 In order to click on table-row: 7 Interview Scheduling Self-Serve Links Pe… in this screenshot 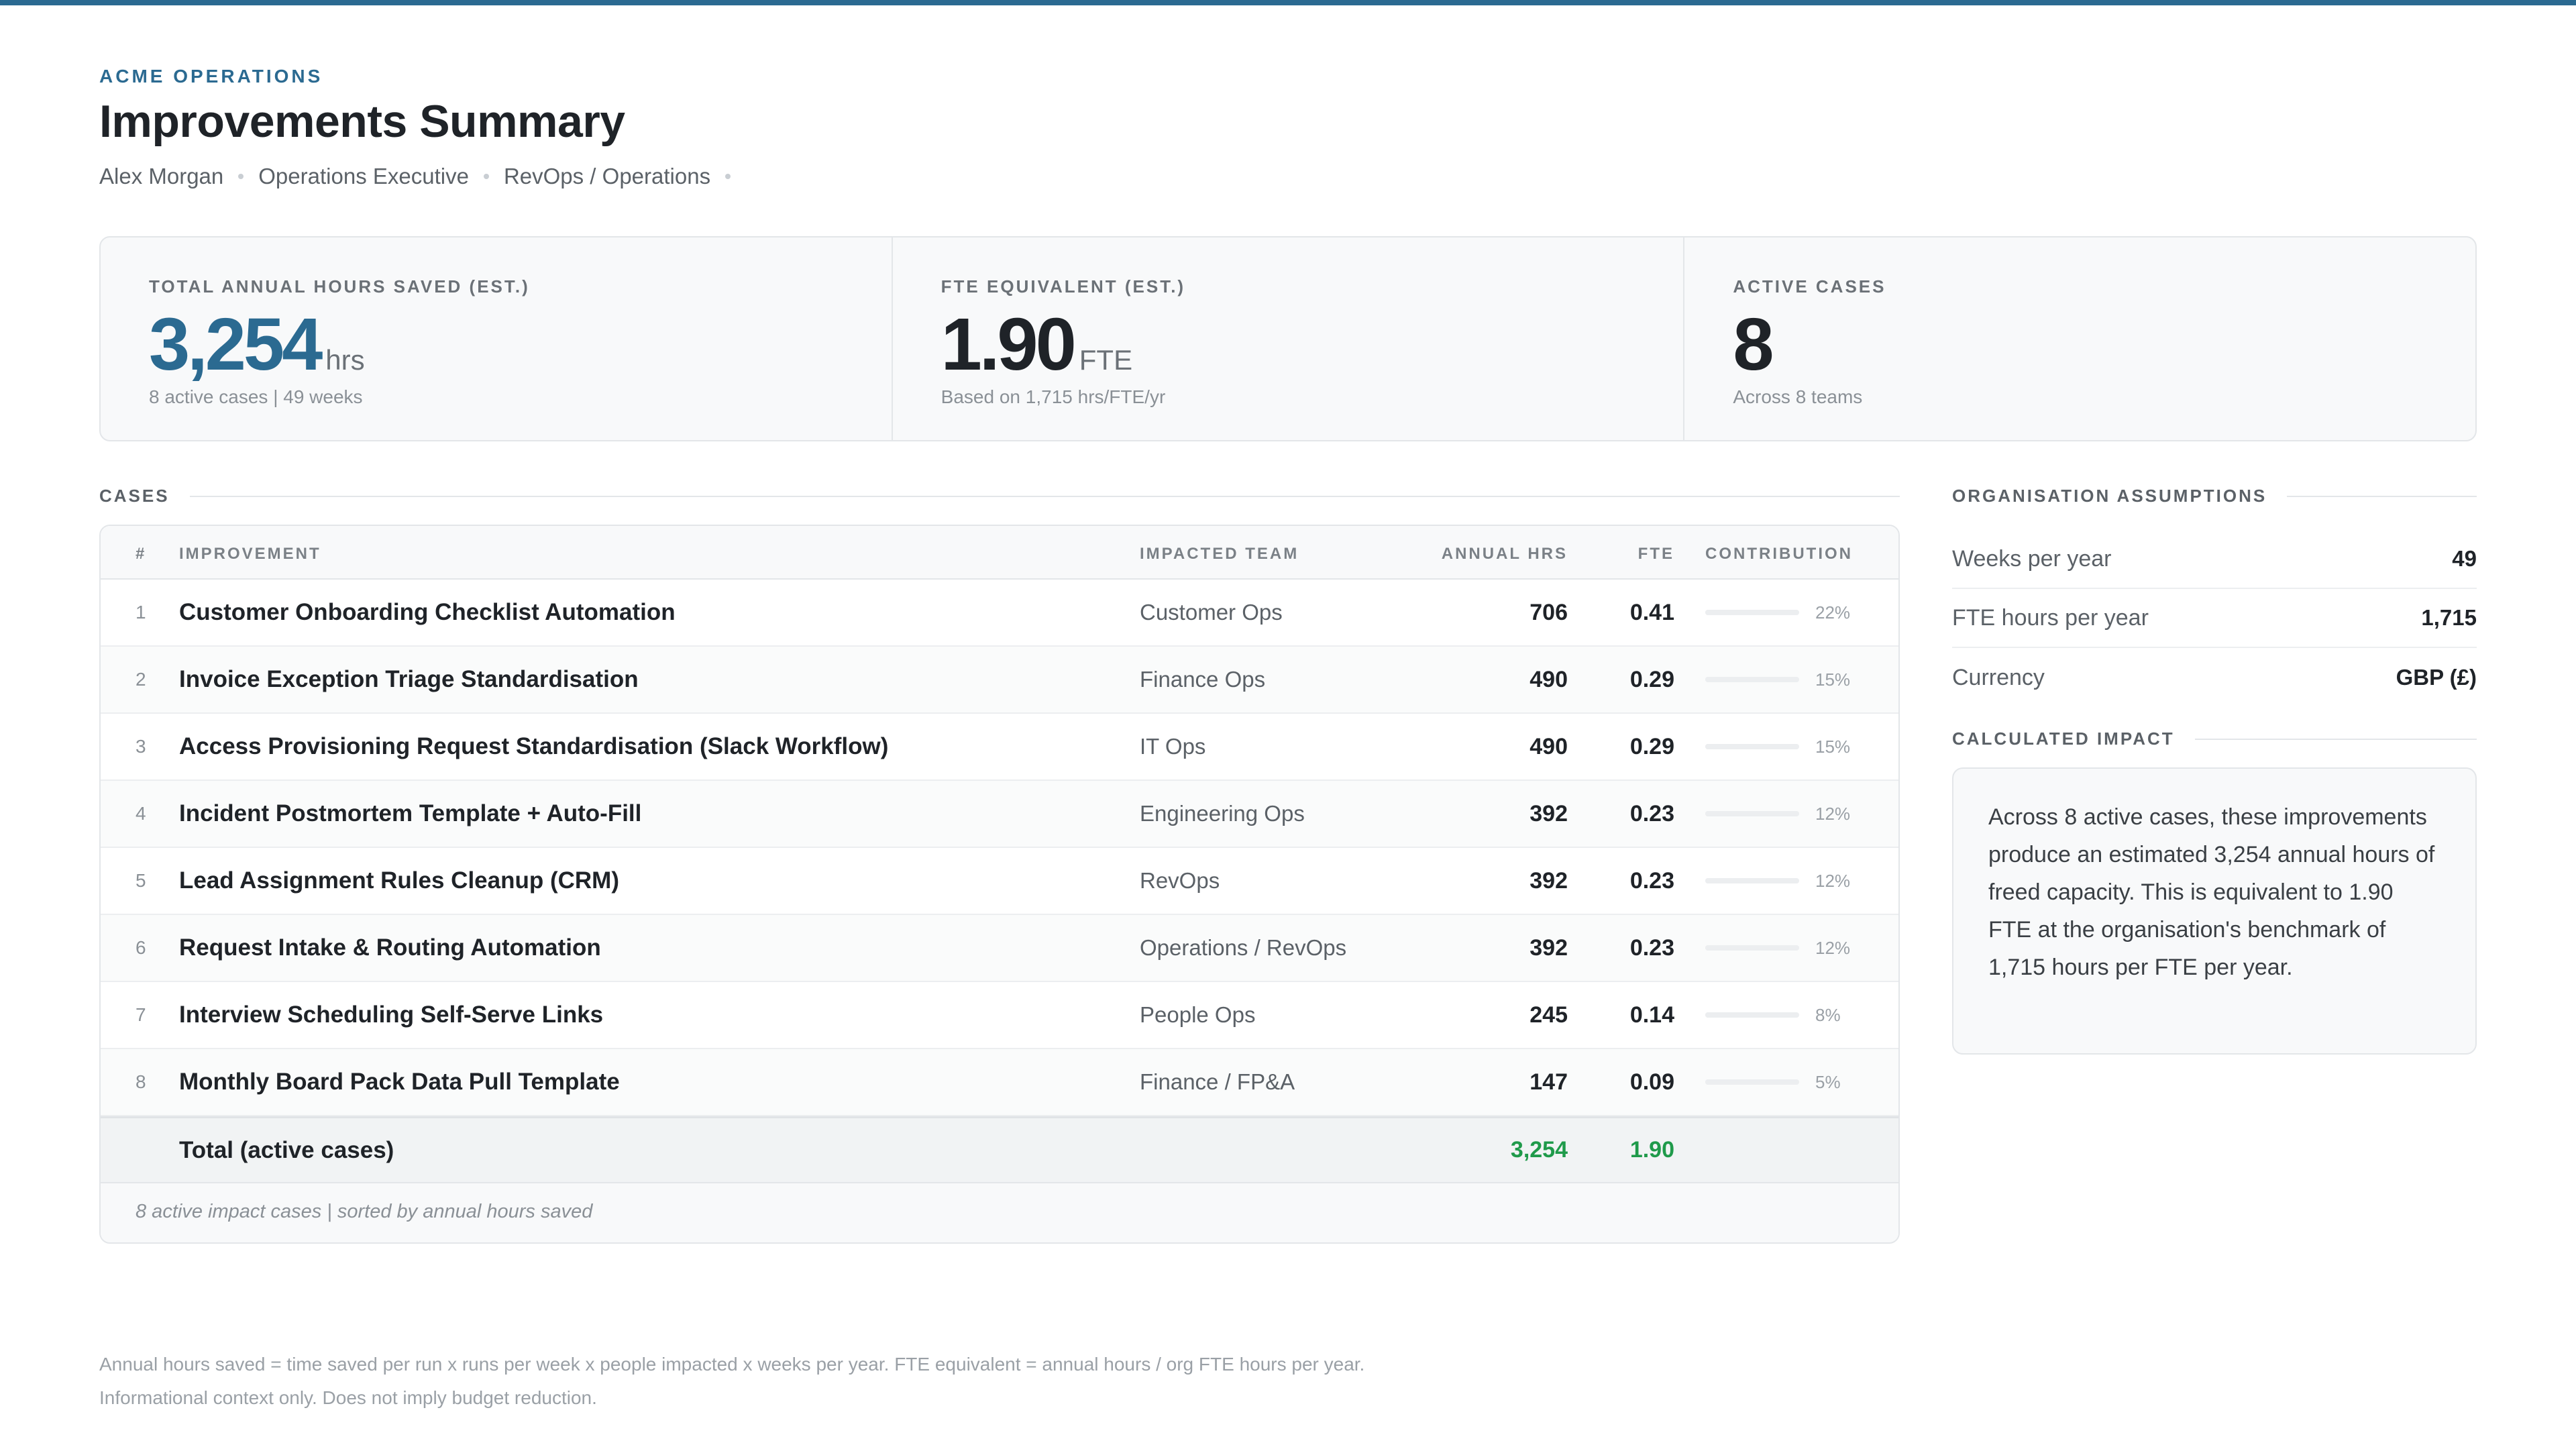, I will do `click(999, 1015)`.